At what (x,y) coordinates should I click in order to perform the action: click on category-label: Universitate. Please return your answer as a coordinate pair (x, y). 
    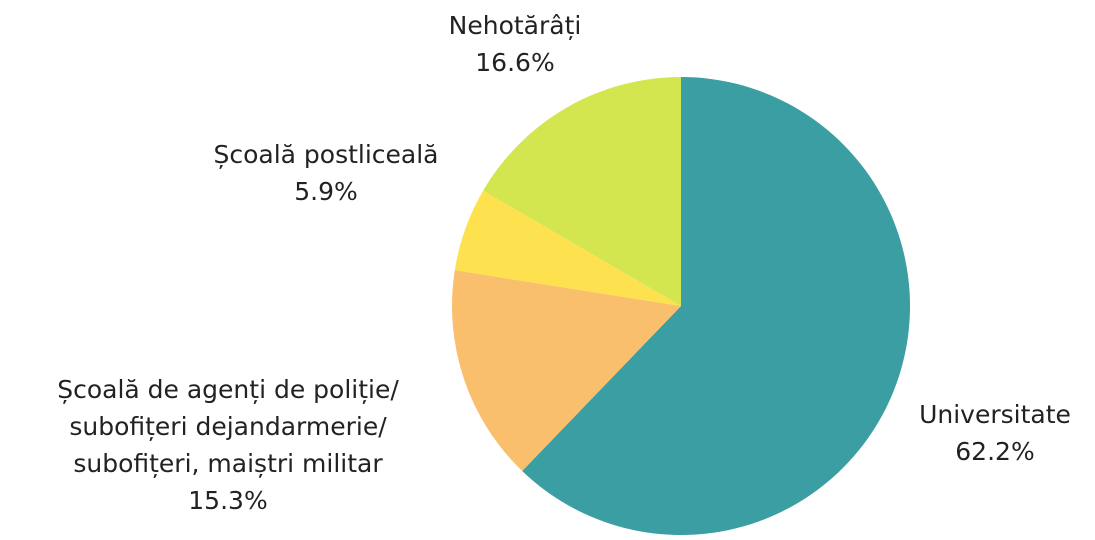
    Looking at the image, I should click on (995, 414).